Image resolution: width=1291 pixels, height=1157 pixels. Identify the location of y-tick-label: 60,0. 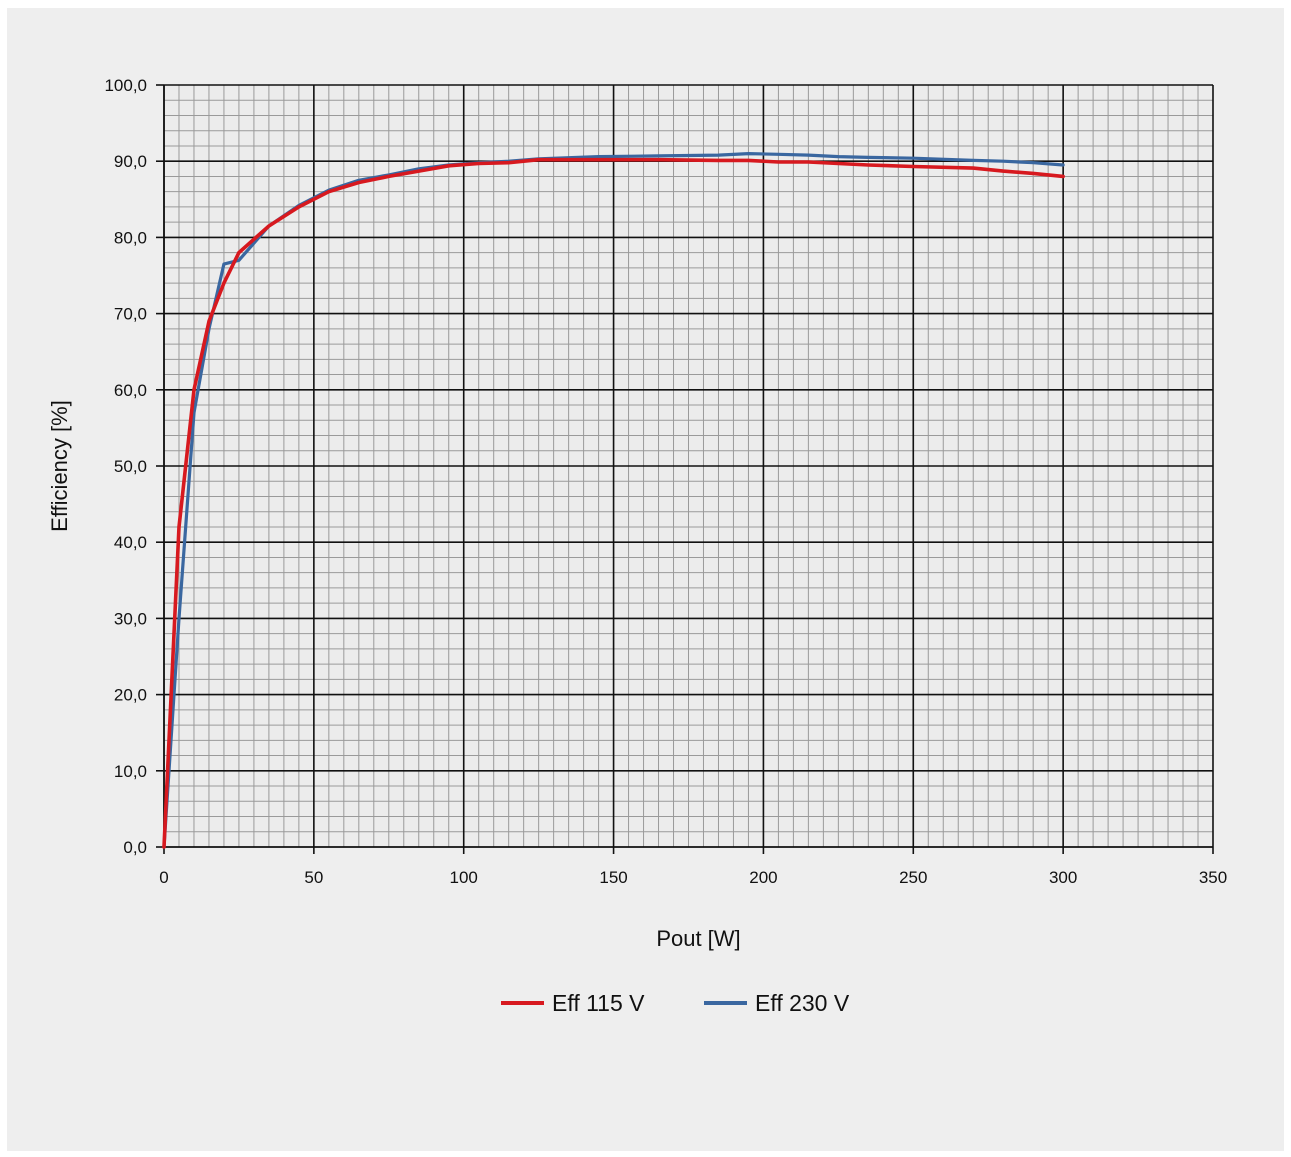
(130, 390).